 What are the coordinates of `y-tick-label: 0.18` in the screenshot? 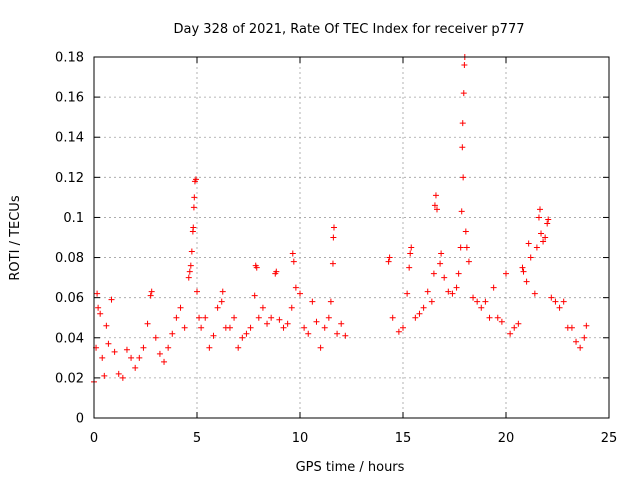 It's located at (69, 58).